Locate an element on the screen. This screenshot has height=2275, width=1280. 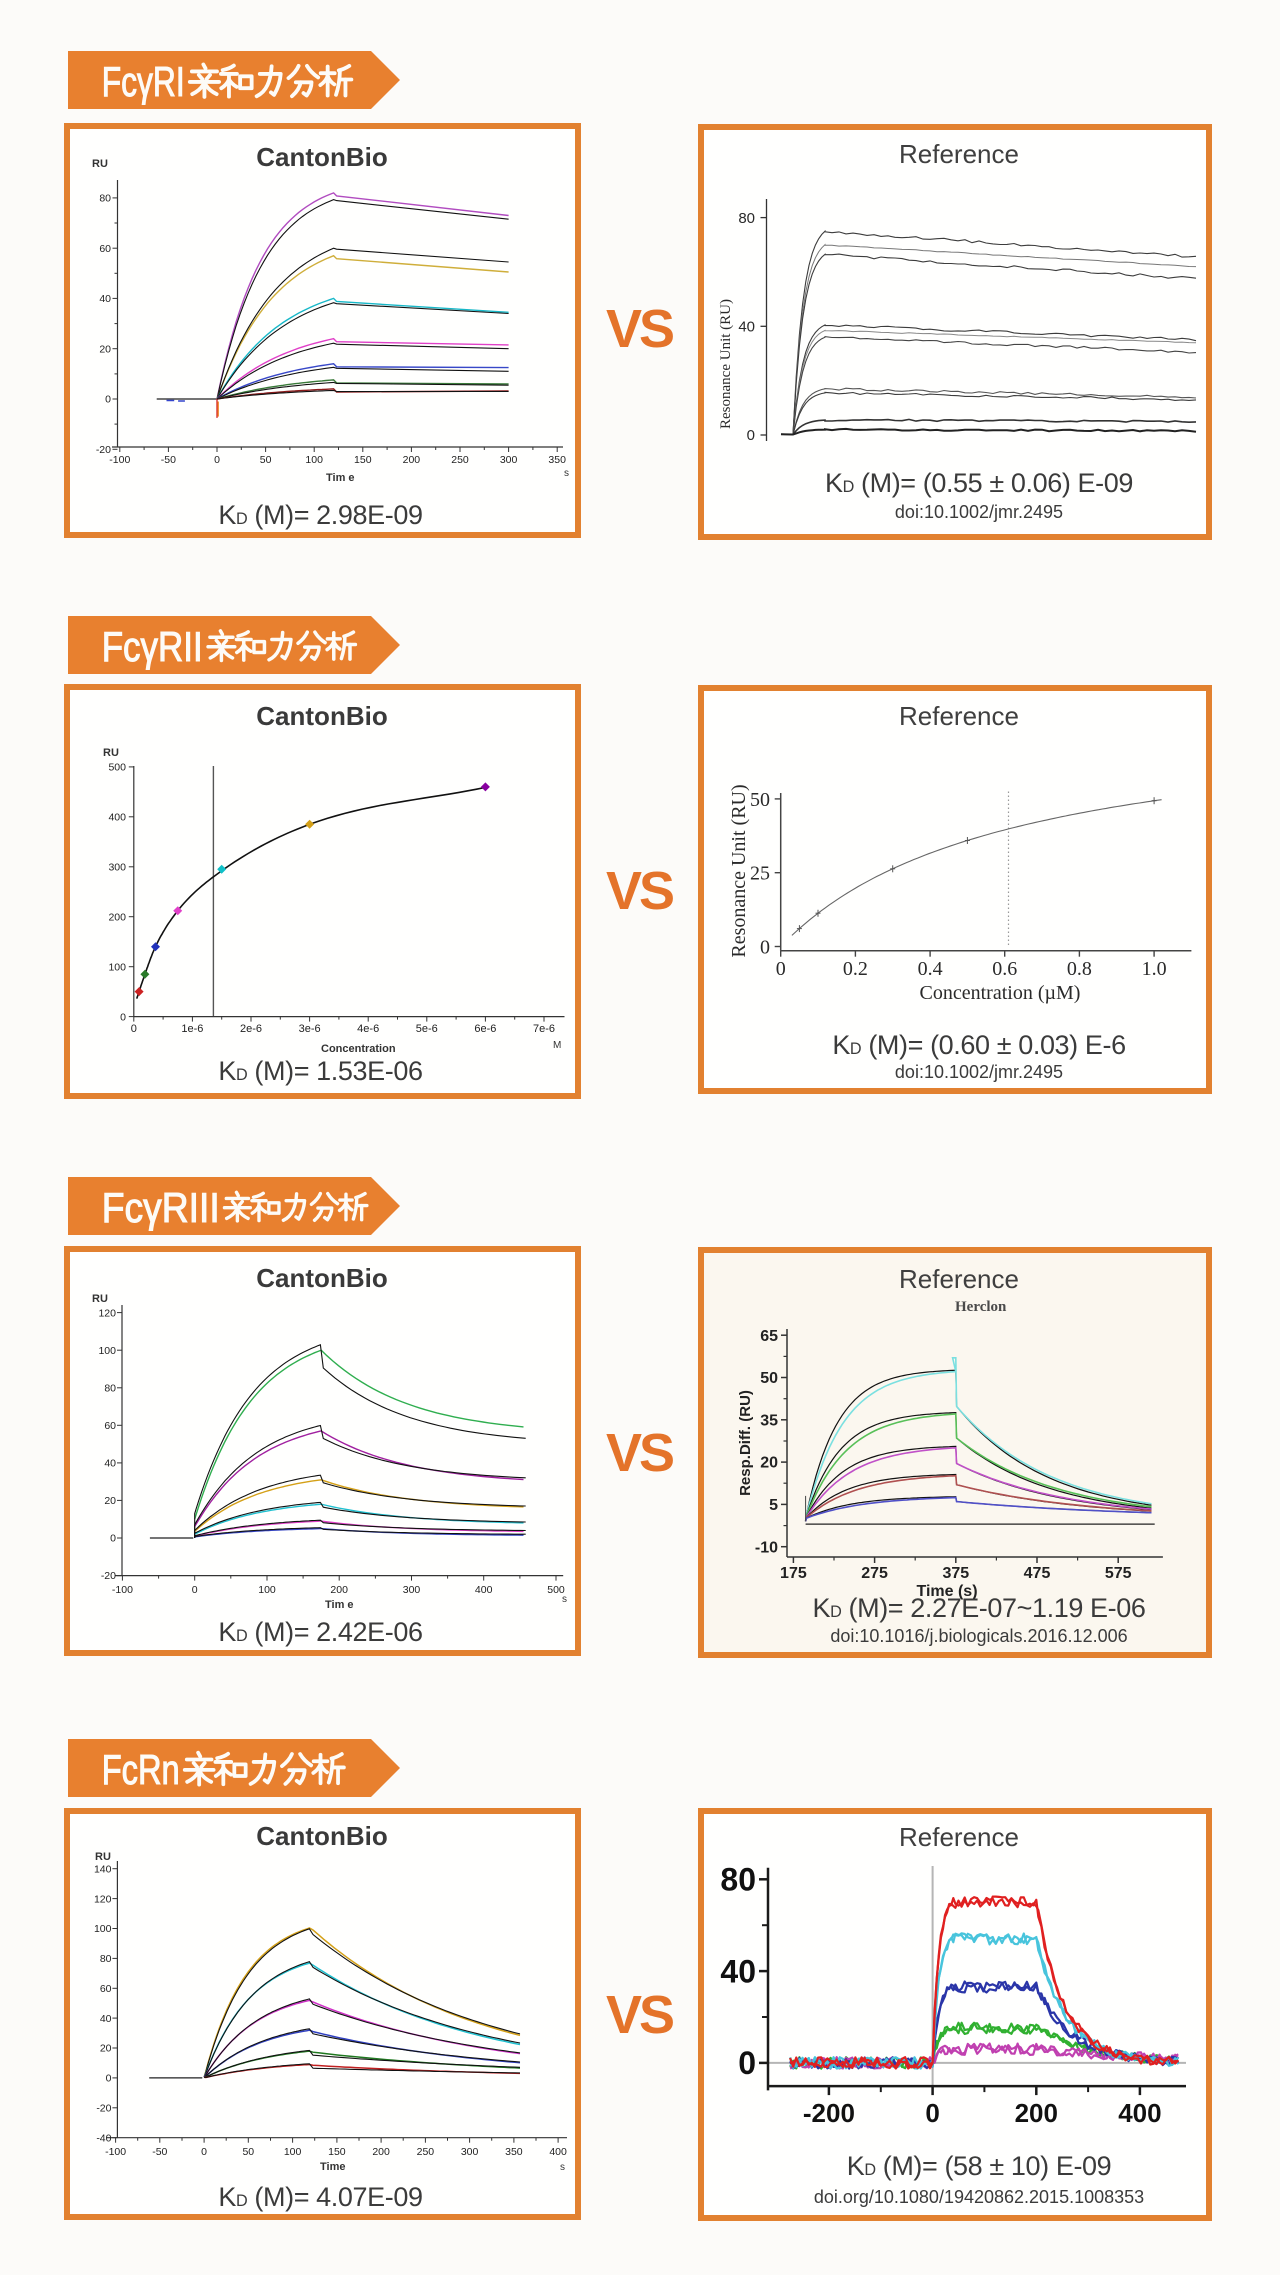
svg-text: 20 is located at coordinates (106, 2049).